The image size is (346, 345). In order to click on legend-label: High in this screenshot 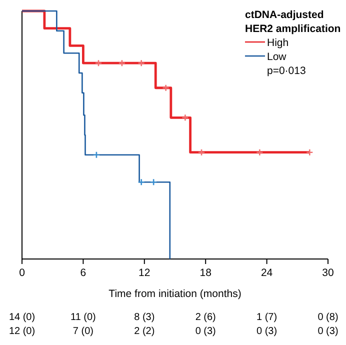, I will do `click(278, 43)`.